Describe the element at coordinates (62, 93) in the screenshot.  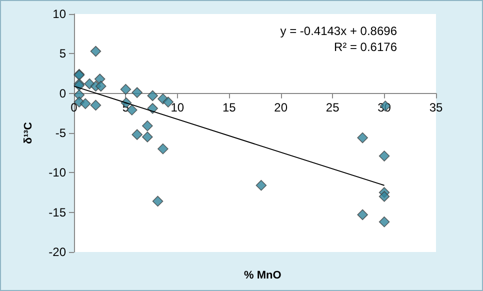
I see `y-tick-label: 0` at that location.